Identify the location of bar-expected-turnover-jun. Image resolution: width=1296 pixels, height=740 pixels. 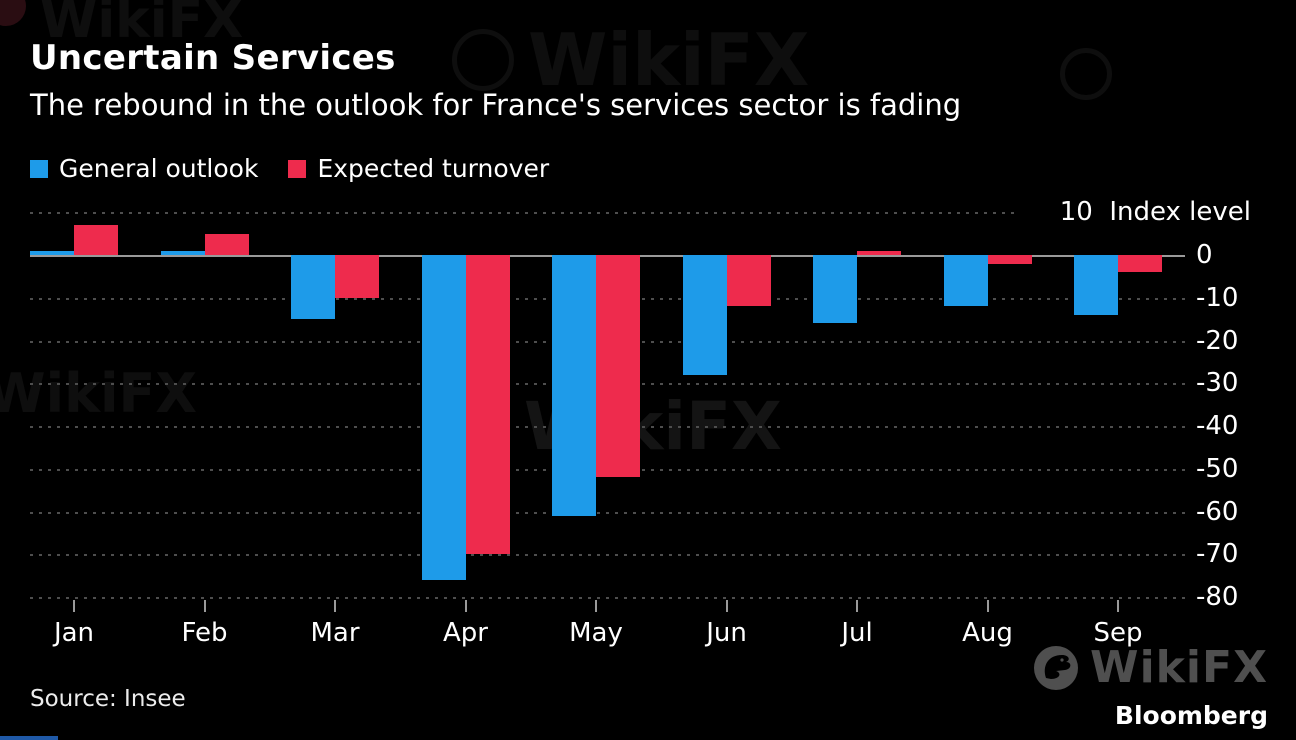
(748, 281).